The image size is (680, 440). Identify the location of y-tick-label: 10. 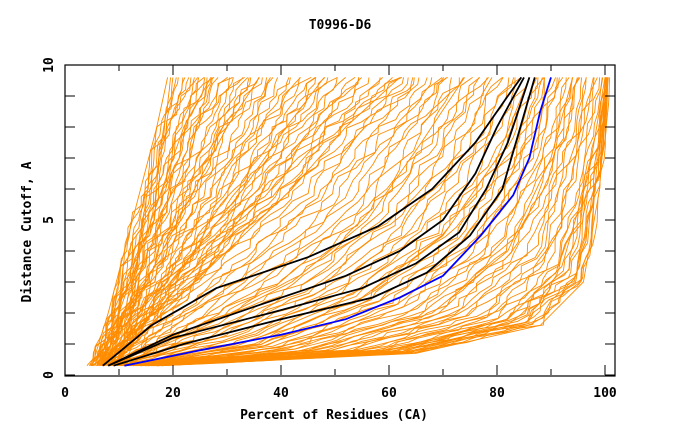
(49, 65).